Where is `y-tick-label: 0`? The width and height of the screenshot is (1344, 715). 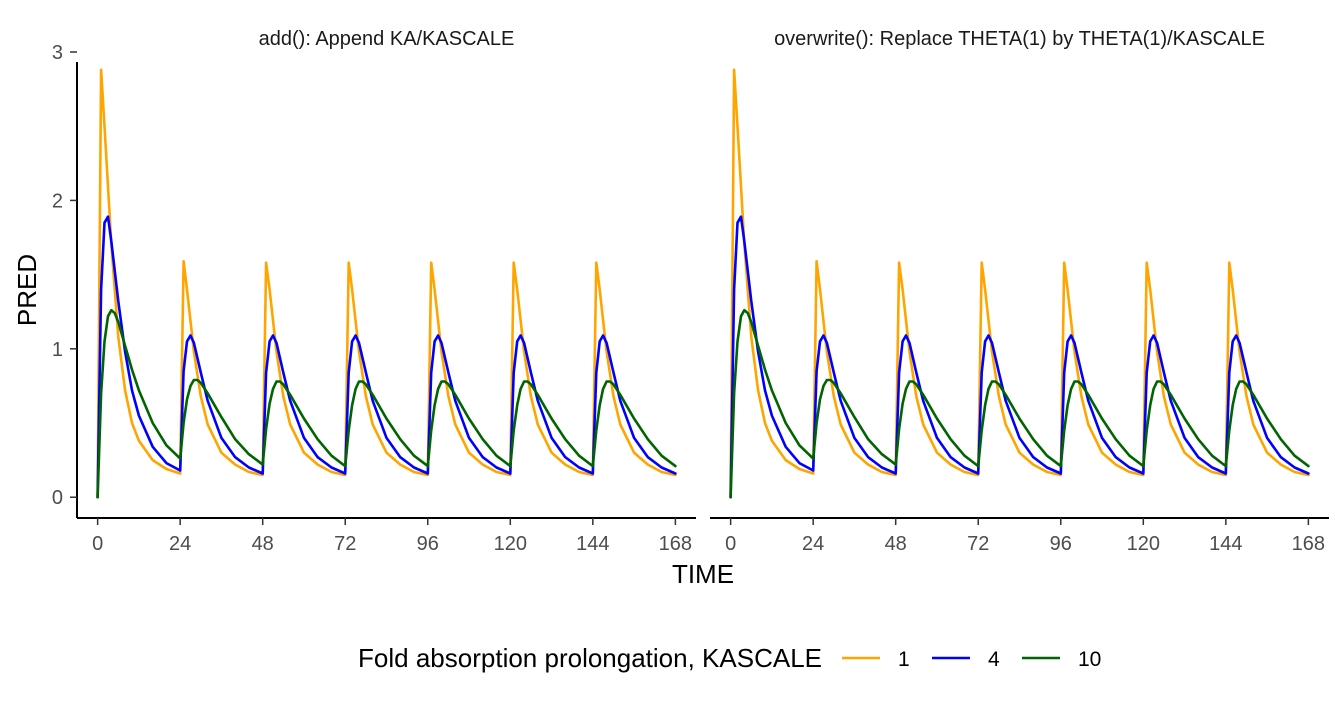 y-tick-label: 0 is located at coordinates (57, 498).